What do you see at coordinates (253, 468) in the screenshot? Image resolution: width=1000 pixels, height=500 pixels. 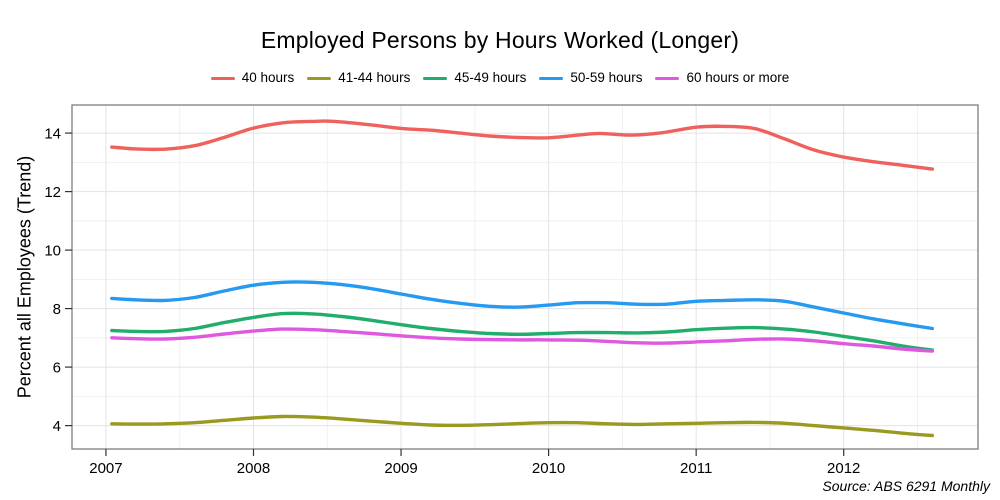 I see `x-tick-label: 2008` at bounding box center [253, 468].